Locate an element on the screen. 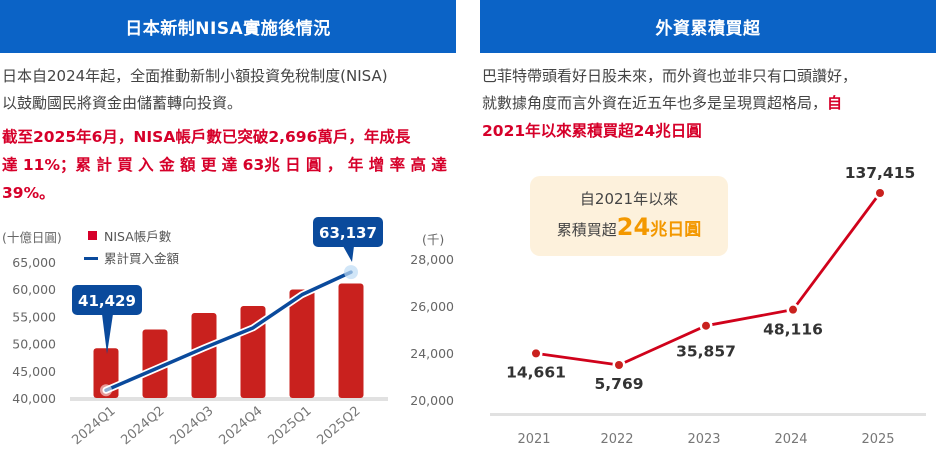  foreign-point-label: 48,116 is located at coordinates (793, 330).